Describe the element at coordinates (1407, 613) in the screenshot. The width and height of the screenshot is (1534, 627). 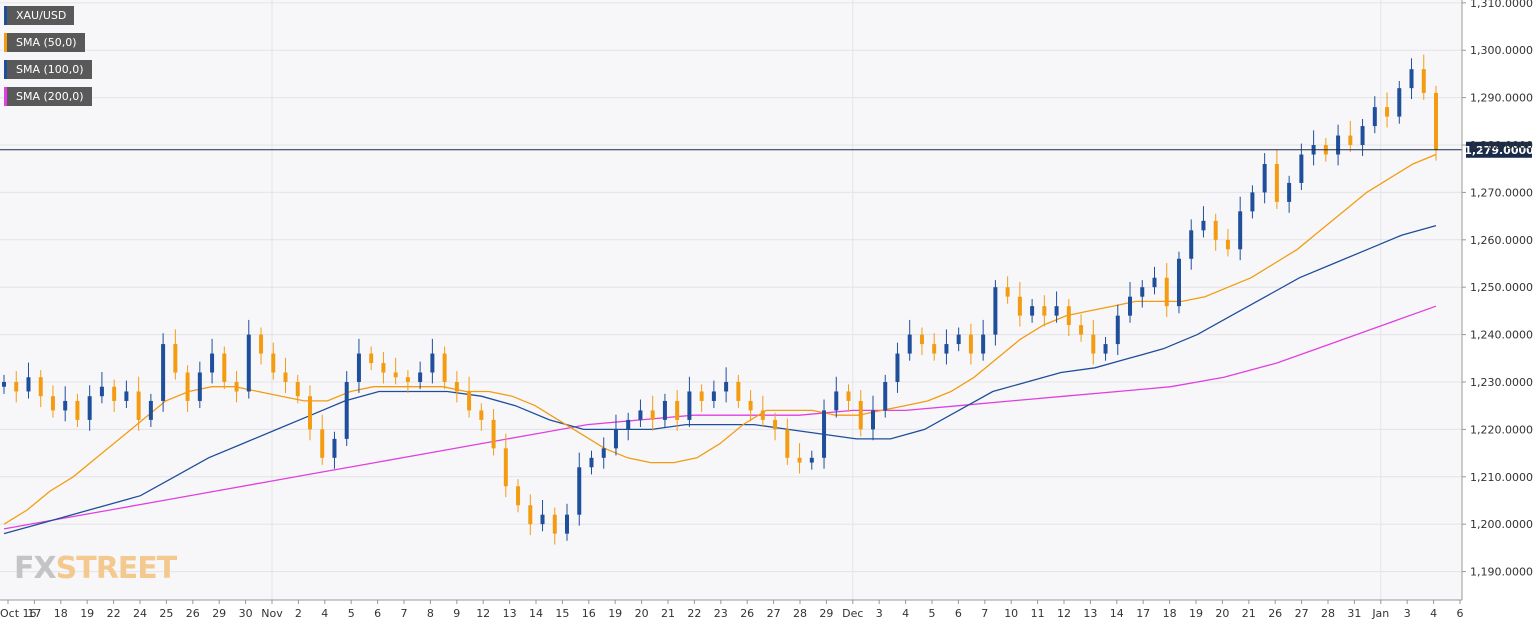
I see `x-tick-label: 3` at that location.